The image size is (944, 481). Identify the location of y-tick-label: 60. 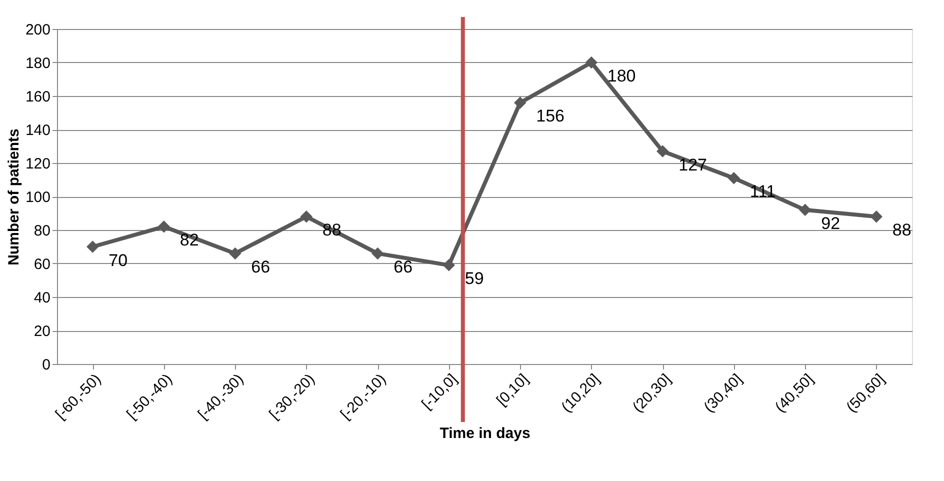
(42, 264).